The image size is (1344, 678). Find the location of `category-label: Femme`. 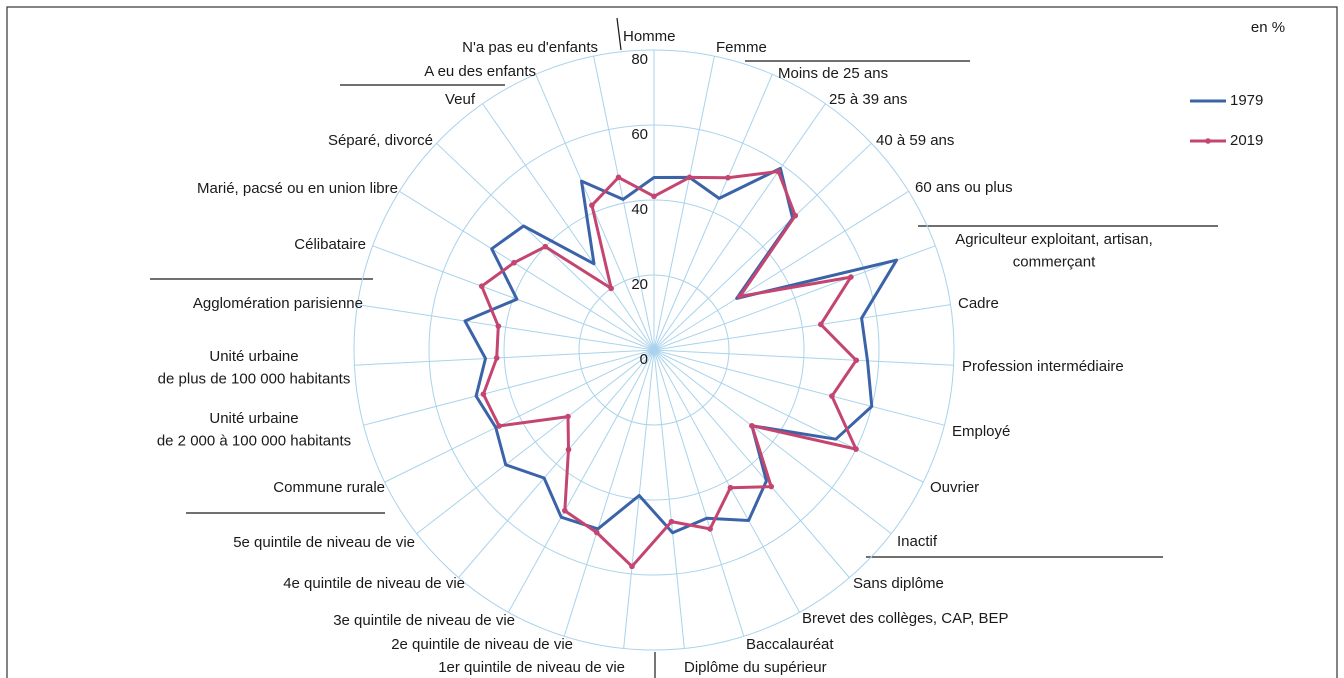

category-label: Femme is located at coordinates (741, 47).